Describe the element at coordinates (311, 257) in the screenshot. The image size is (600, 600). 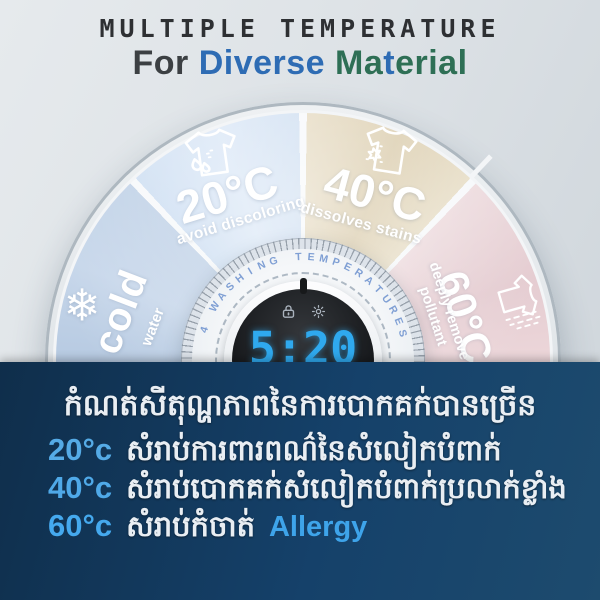
I see `arc-letter: E` at that location.